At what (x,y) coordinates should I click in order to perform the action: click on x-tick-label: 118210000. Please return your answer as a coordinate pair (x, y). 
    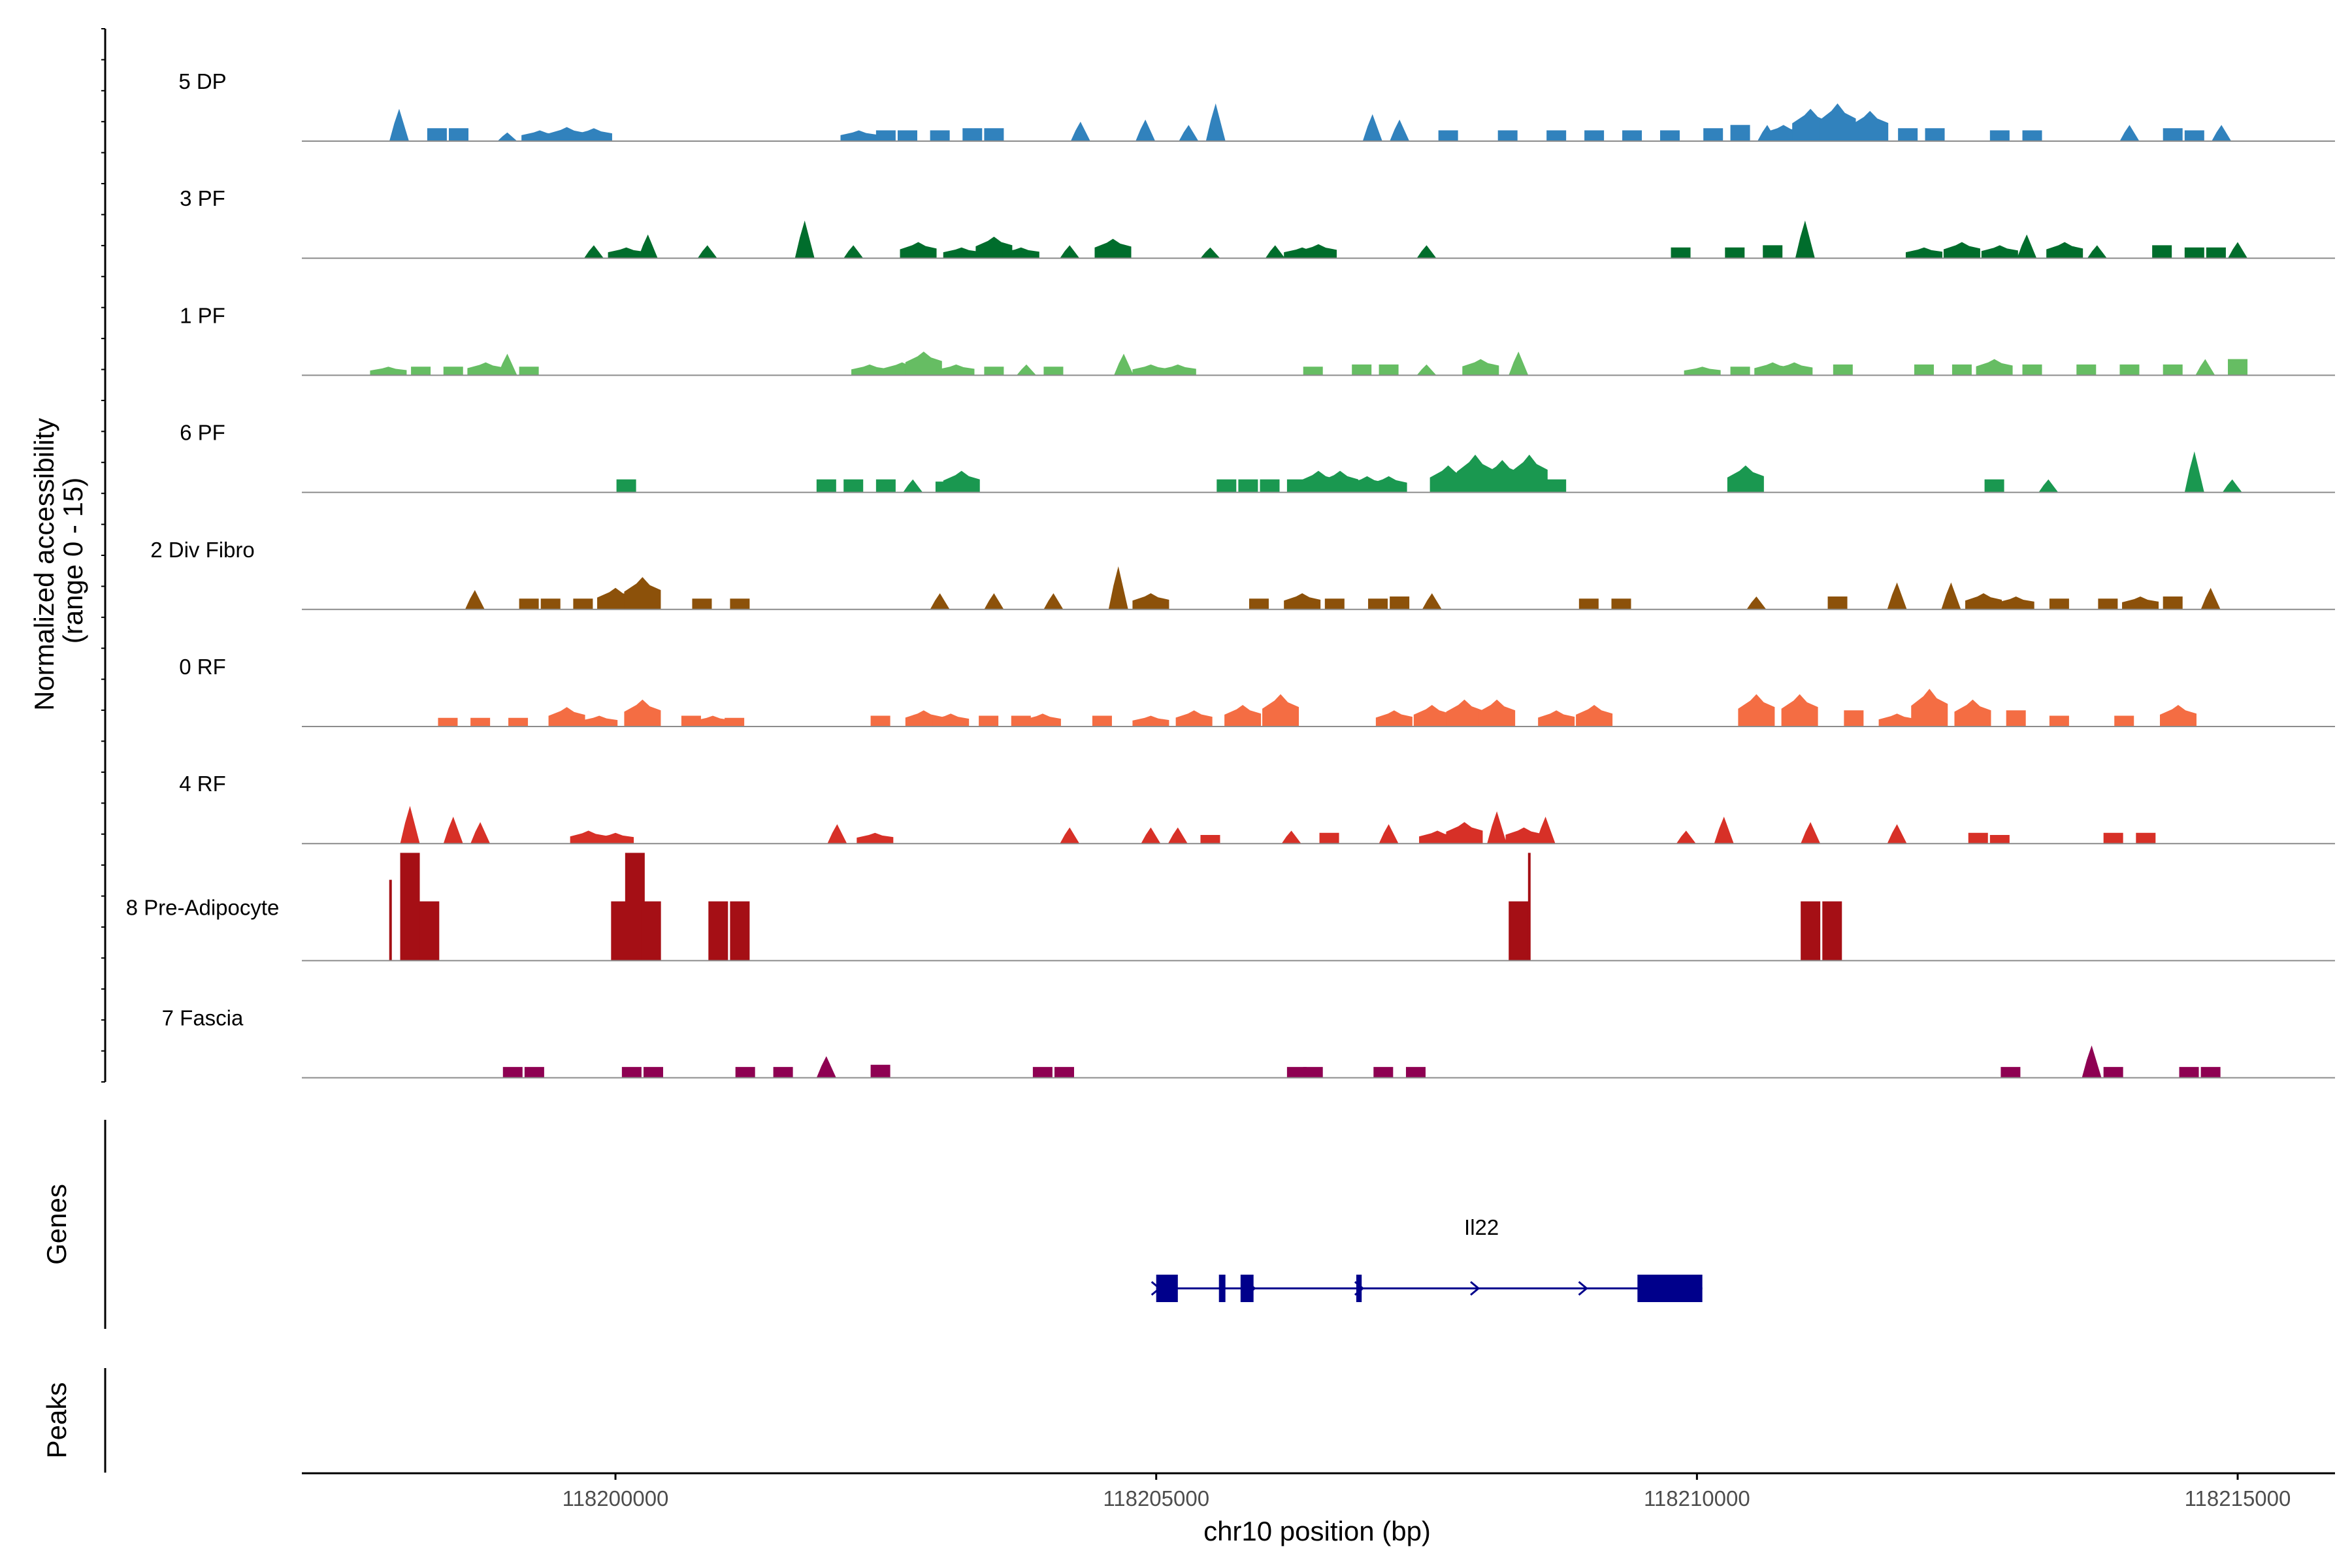
    Looking at the image, I should click on (1697, 1498).